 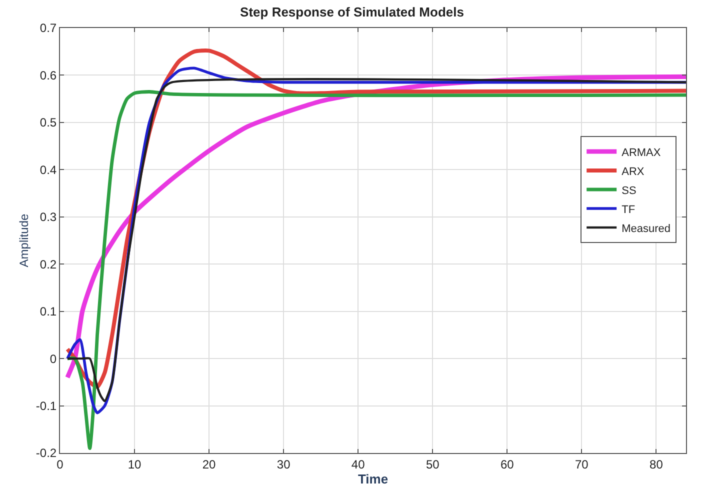 I want to click on x-tick-label: 50, so click(x=433, y=464).